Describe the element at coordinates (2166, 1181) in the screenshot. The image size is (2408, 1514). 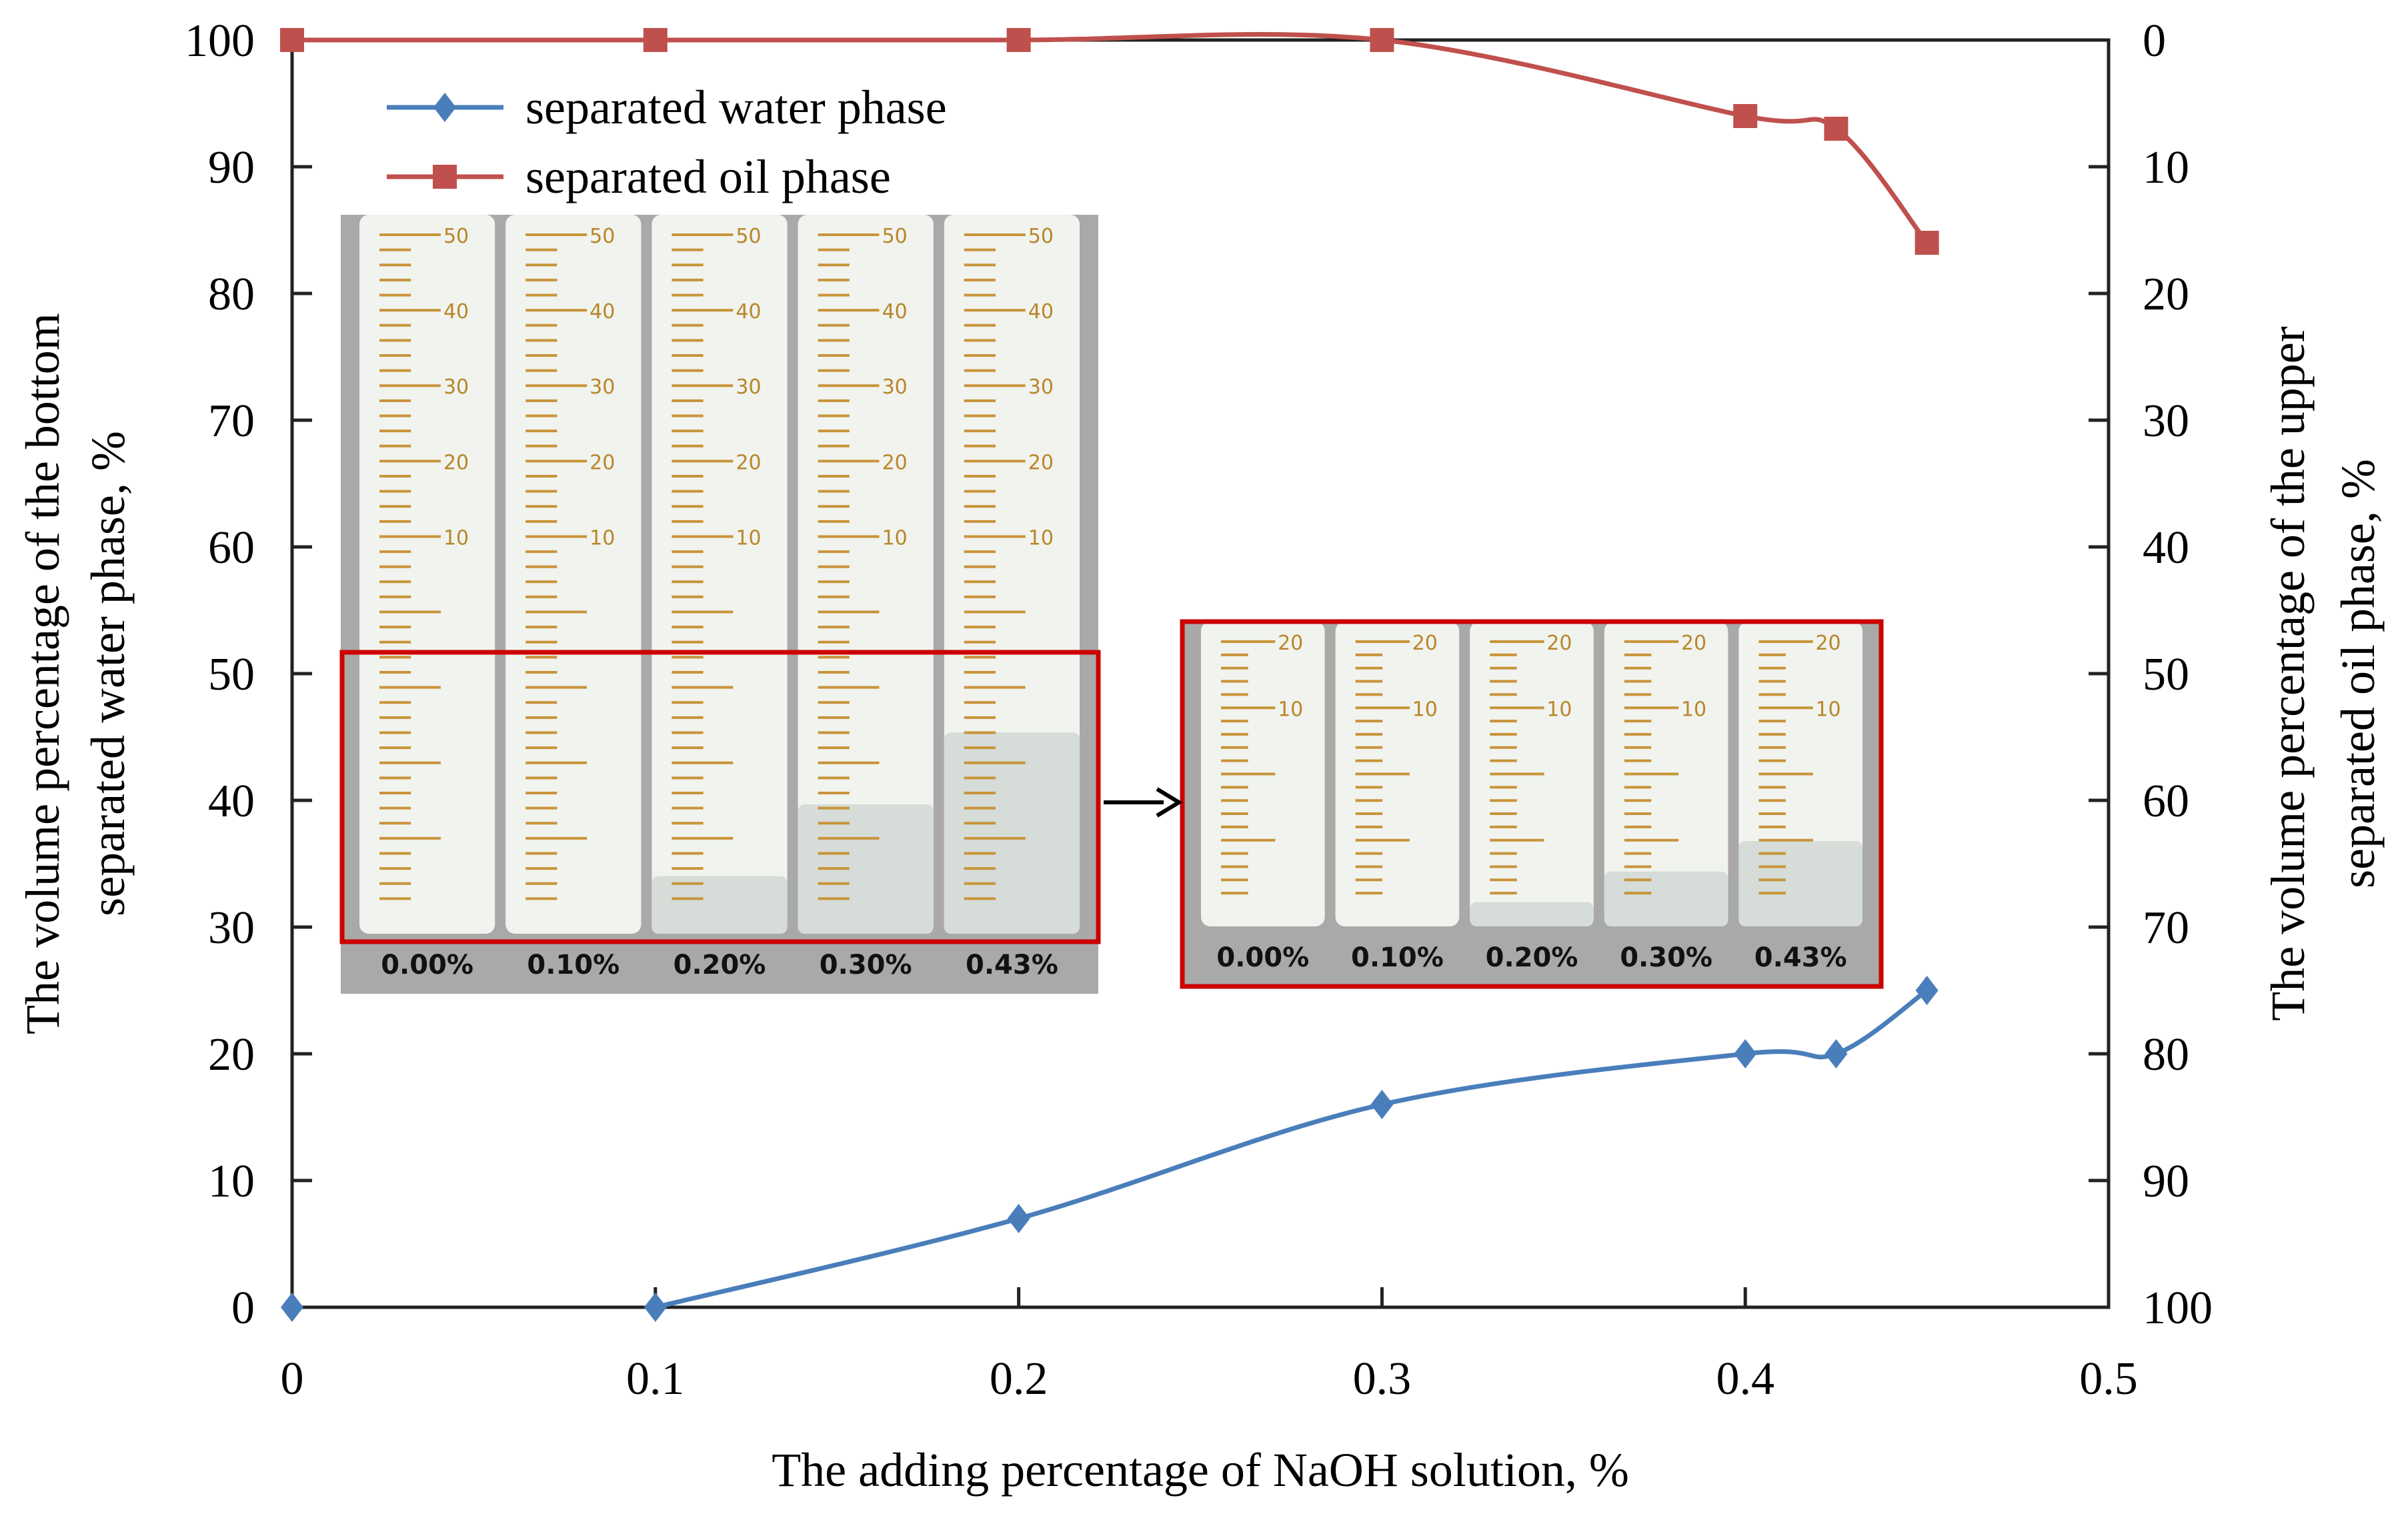
I see `right-y-tick-label: 90` at that location.